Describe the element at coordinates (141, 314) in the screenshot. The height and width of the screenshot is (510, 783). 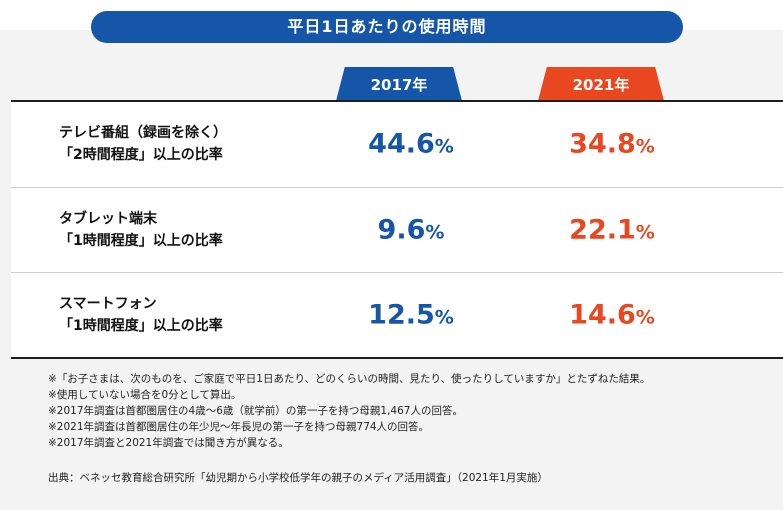
I see `row-label-smartphone: スマートフォン 「1時間程度」以上の比率` at that location.